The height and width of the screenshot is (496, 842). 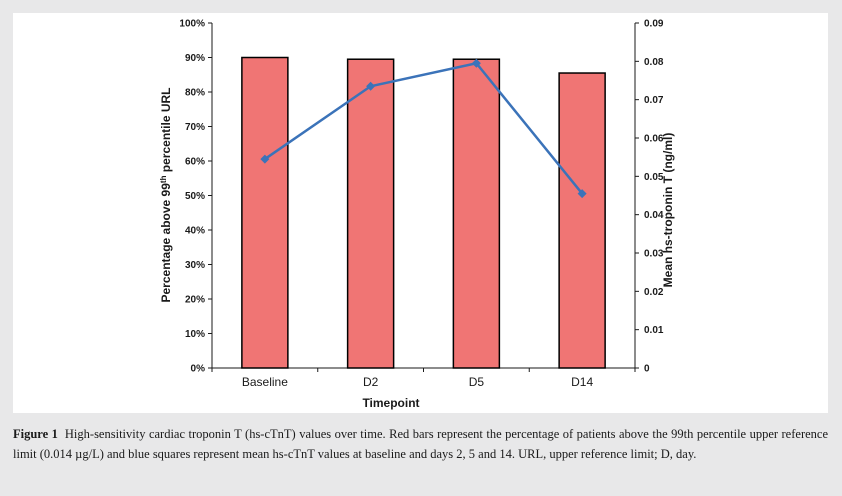 What do you see at coordinates (582, 382) in the screenshot?
I see `x-tick-label: D14` at bounding box center [582, 382].